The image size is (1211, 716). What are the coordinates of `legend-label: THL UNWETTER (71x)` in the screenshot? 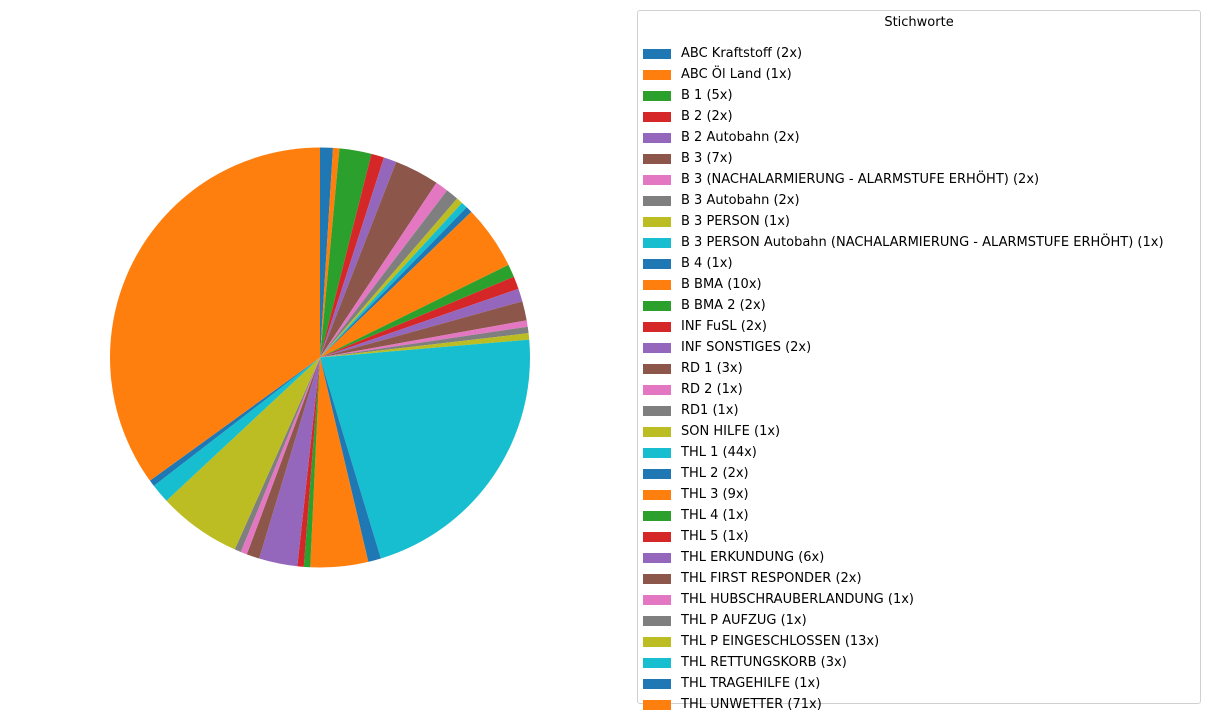 It's located at (751, 704).